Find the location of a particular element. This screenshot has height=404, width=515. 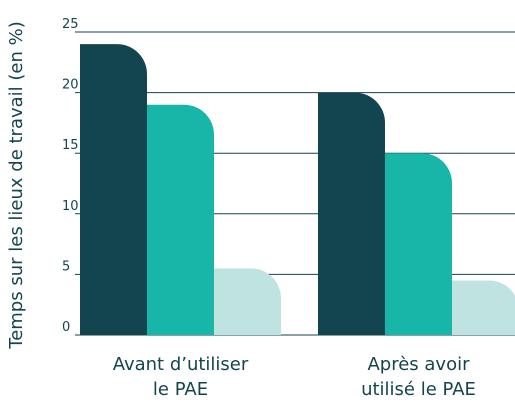

x-tick-label: Après avoir utilisé le PAE is located at coordinates (418, 377).